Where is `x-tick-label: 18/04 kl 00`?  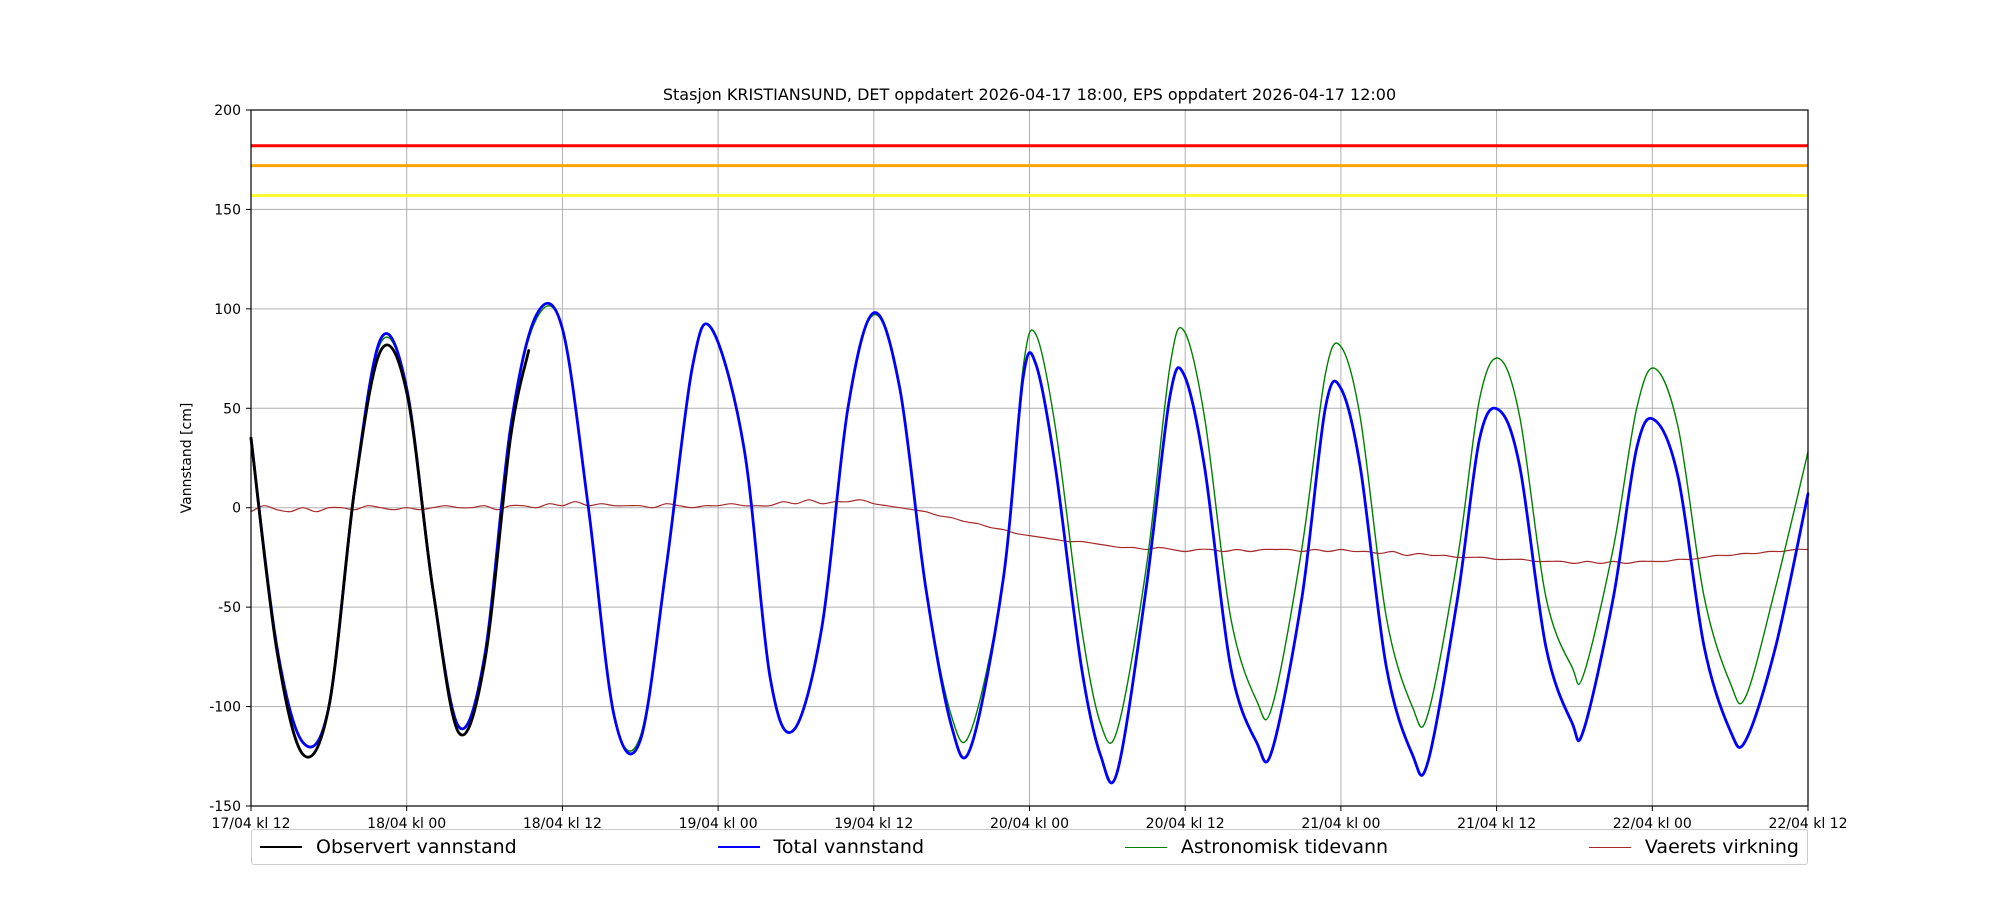
x-tick-label: 18/04 kl 00 is located at coordinates (406, 824).